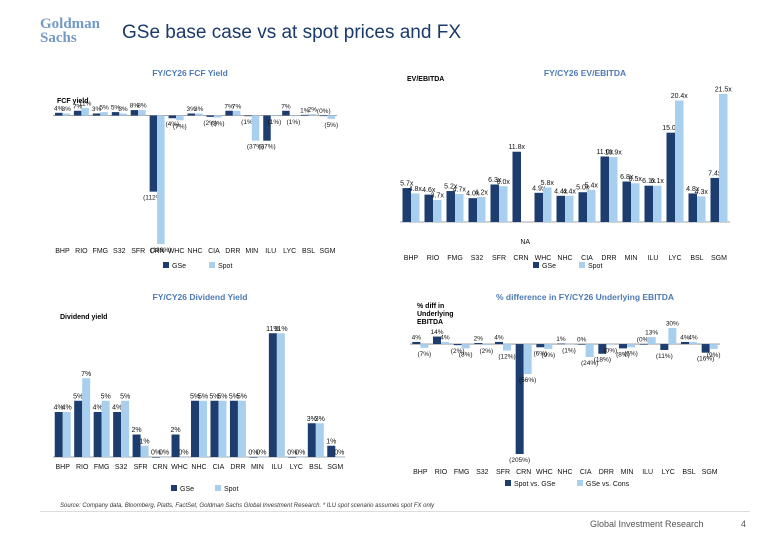  I want to click on data-label: 4.4x, so click(561, 191).